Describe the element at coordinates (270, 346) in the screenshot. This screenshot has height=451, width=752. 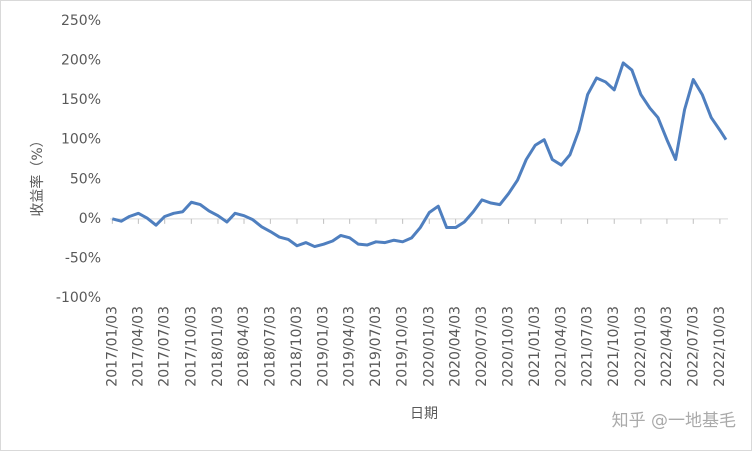
I see `x-tick-label: 2018/07/03` at that location.